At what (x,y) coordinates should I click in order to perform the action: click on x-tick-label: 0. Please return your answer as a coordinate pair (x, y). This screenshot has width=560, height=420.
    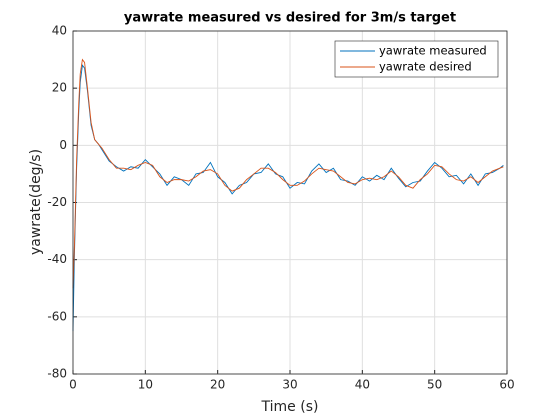
    Looking at the image, I should click on (73, 385).